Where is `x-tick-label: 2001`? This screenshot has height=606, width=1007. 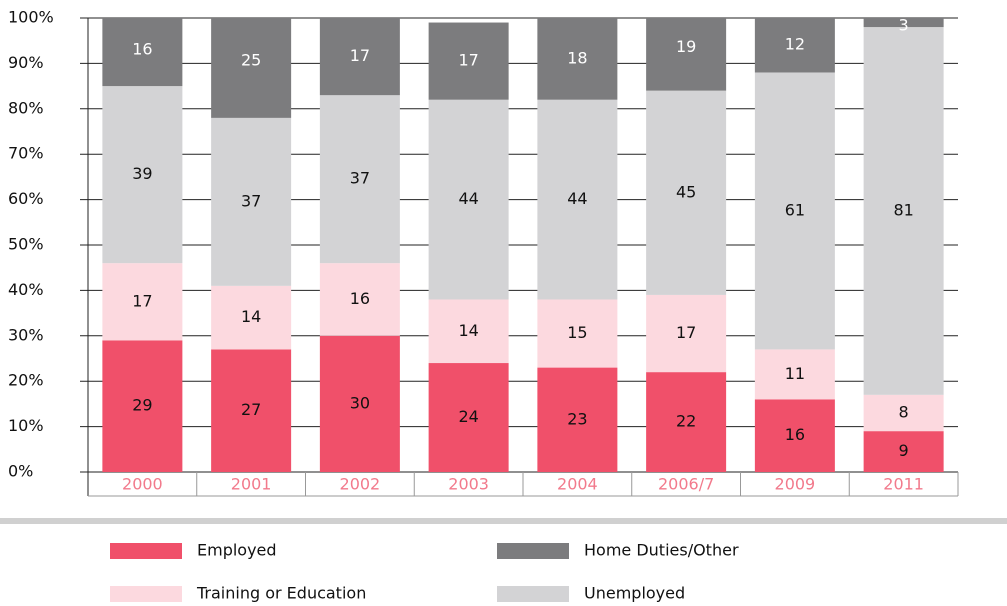 x-tick-label: 2001 is located at coordinates (251, 484).